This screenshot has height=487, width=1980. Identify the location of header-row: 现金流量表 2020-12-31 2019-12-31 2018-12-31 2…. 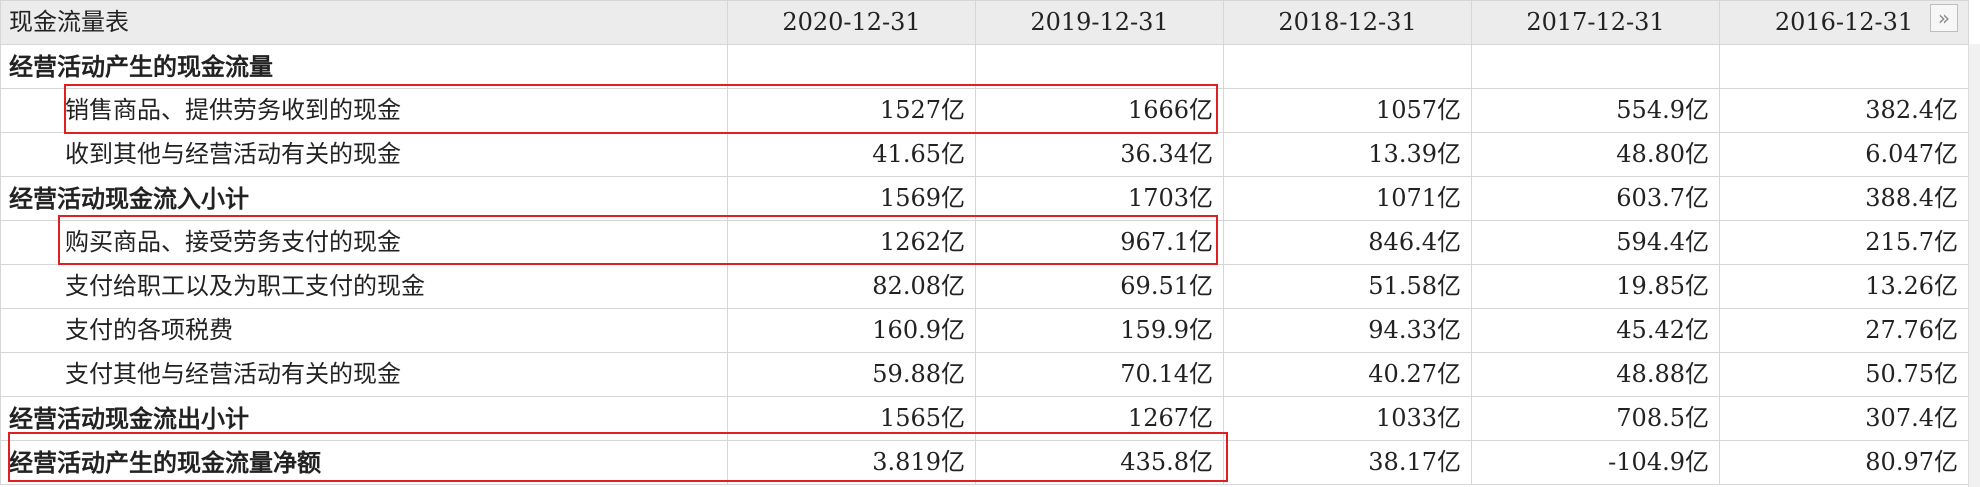
(984, 22).